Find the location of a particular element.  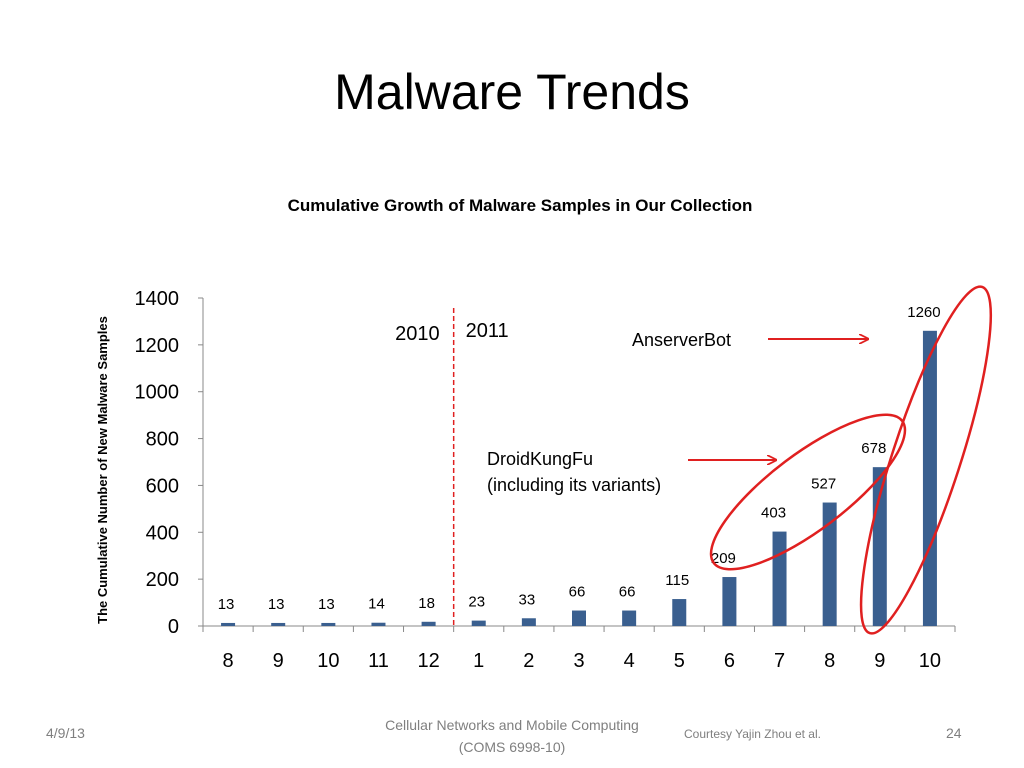

x-tick-label: 7 is located at coordinates (779, 661).